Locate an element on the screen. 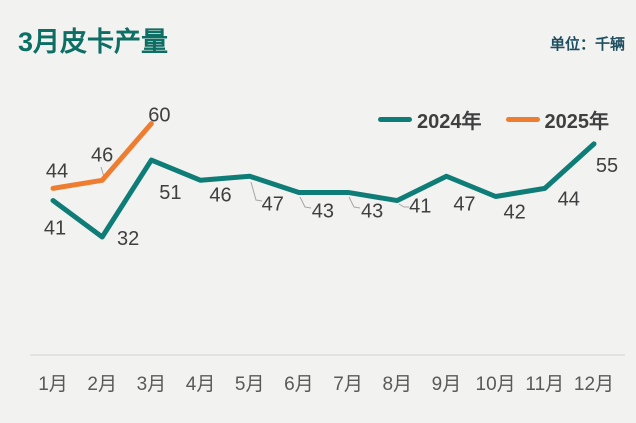  unit-label: 单位：千辆 is located at coordinates (587, 44).